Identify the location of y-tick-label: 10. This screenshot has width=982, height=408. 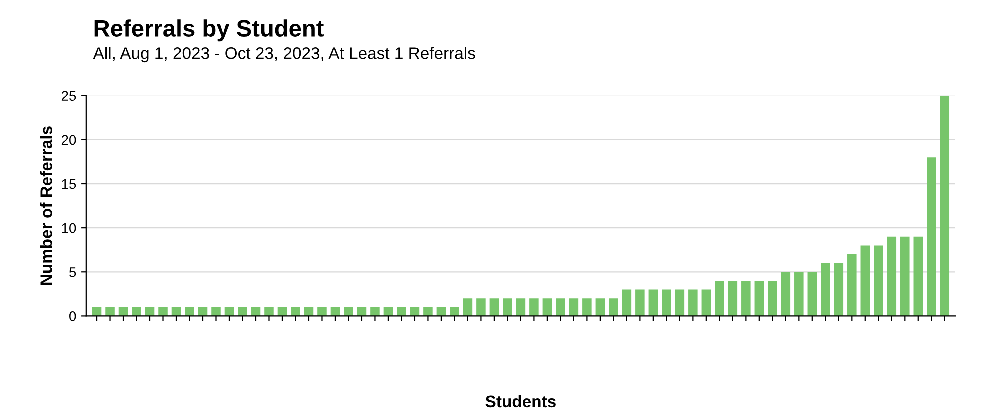
(69, 228).